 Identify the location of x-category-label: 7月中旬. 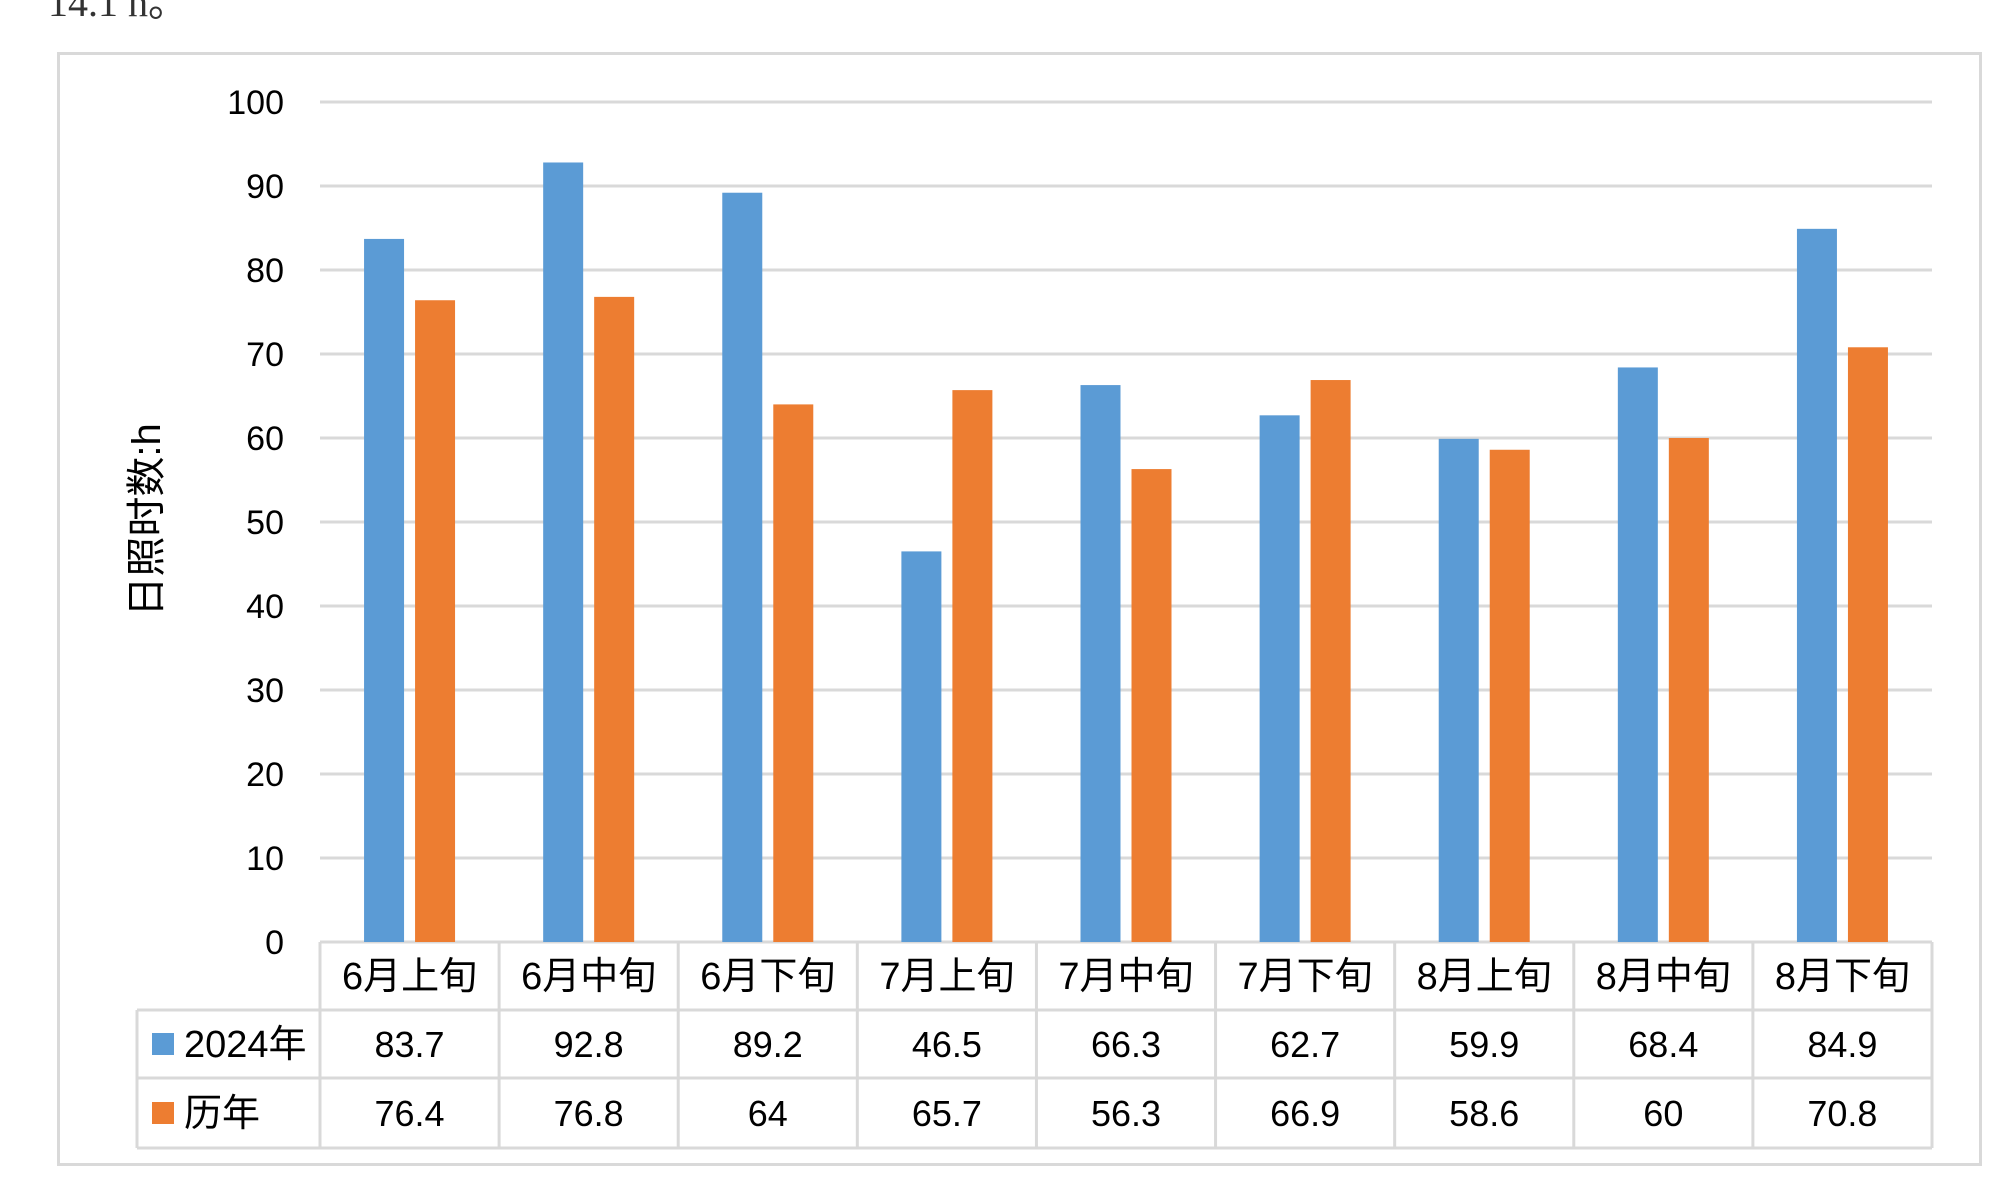
(1125, 977).